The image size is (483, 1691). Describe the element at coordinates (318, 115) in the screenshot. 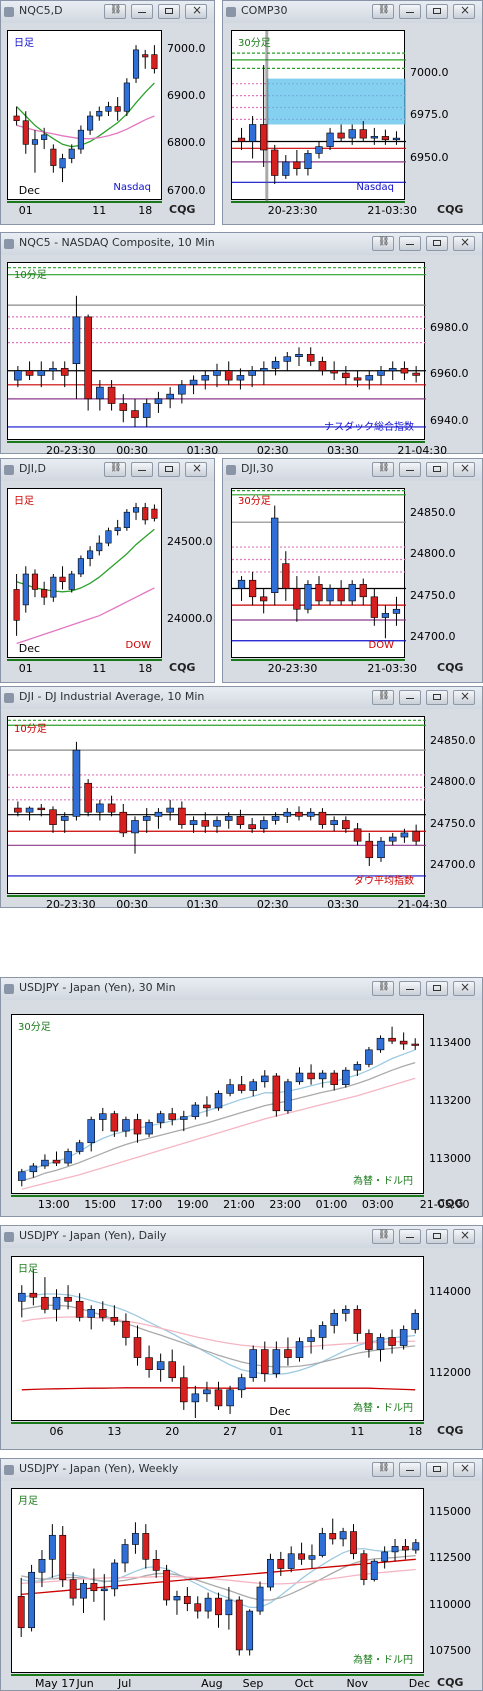

I see `plot-area: 30分足 Nasdaq` at that location.